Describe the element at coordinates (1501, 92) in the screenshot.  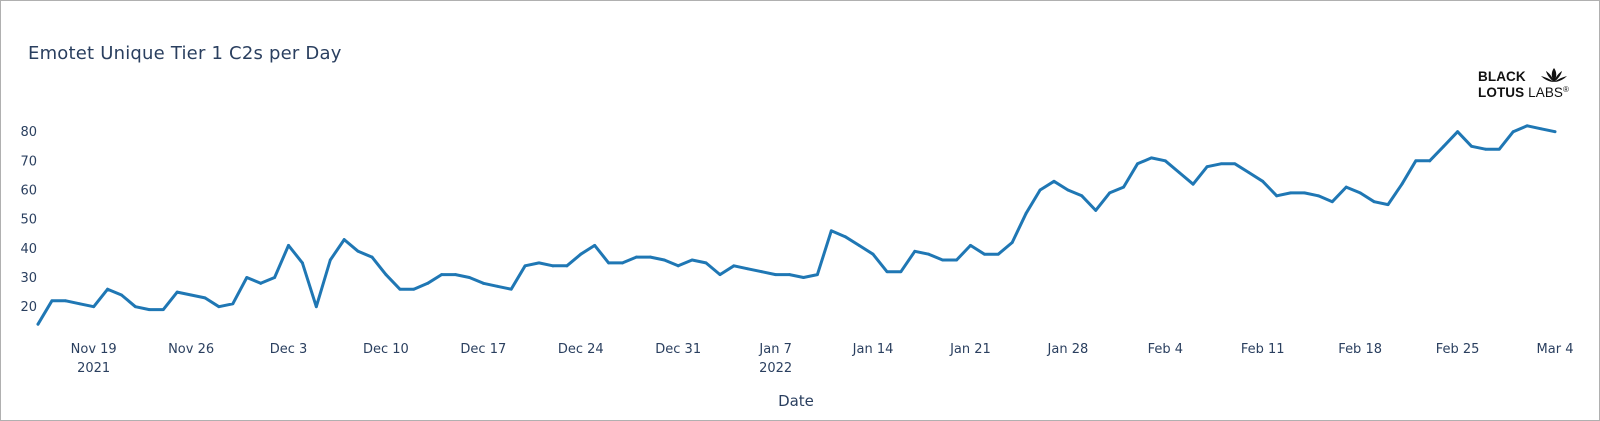
I see `logo-word-lotus: LOTUS` at that location.